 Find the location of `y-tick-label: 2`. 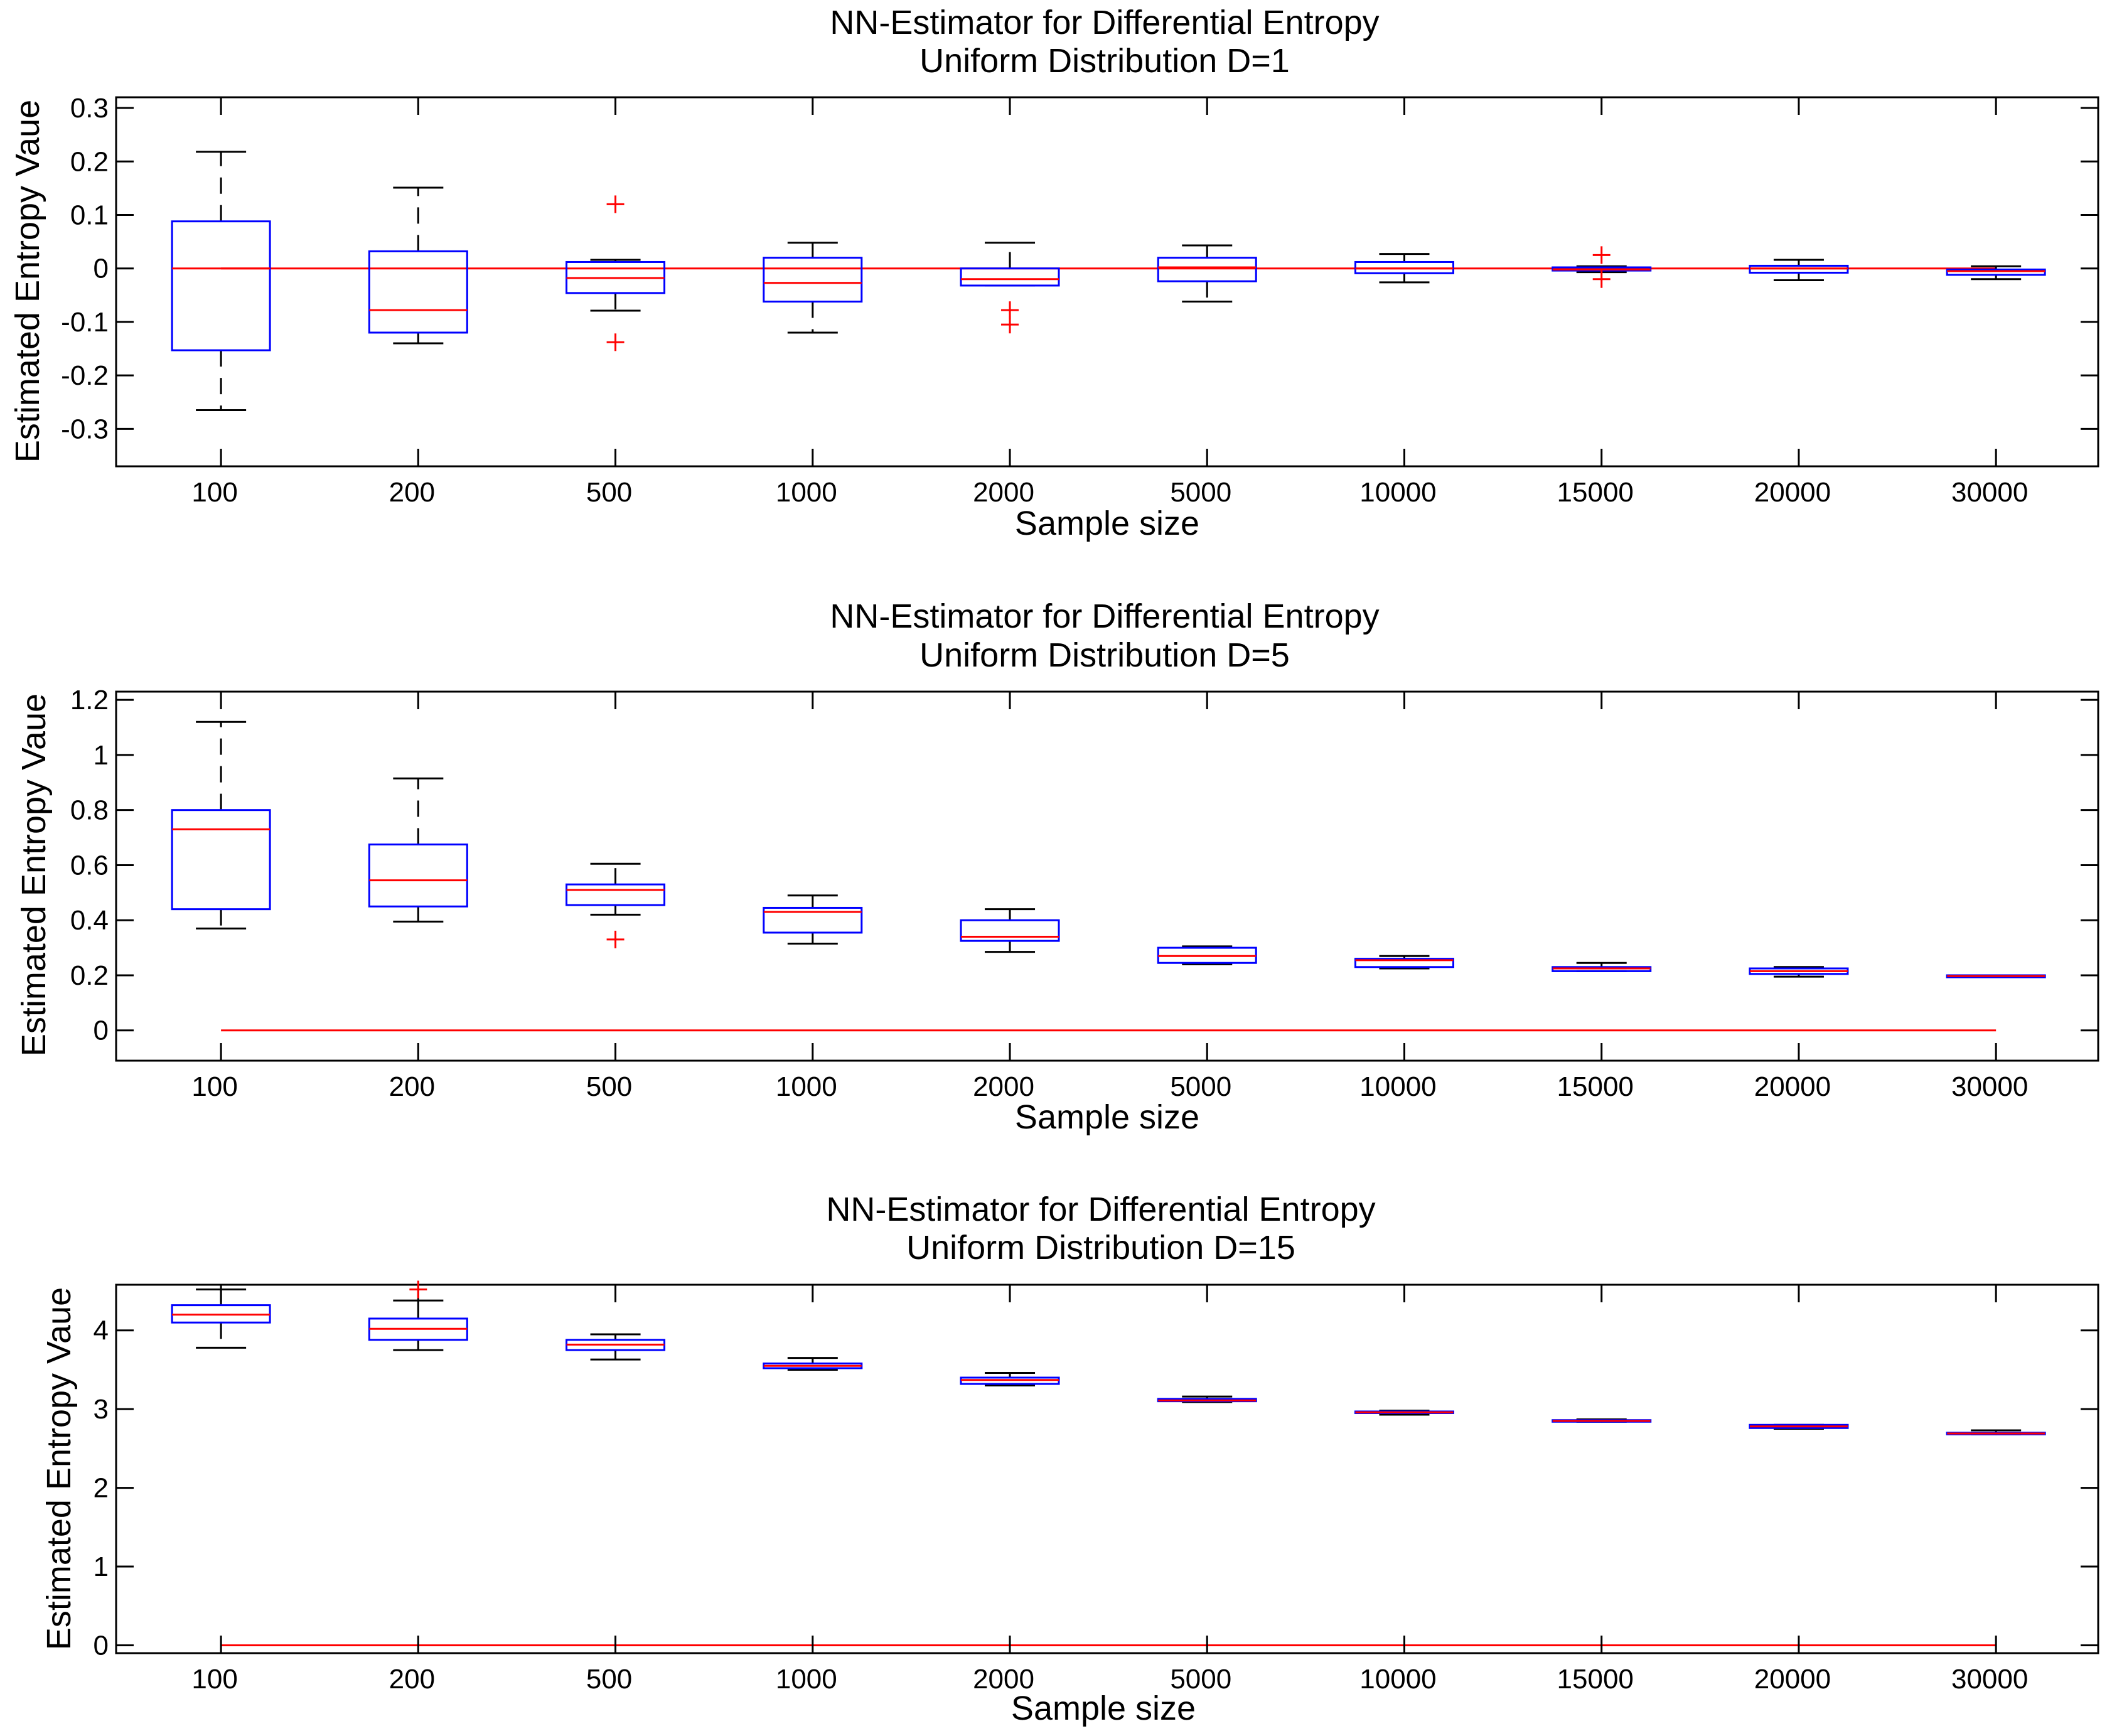

y-tick-label: 2 is located at coordinates (101, 1488).